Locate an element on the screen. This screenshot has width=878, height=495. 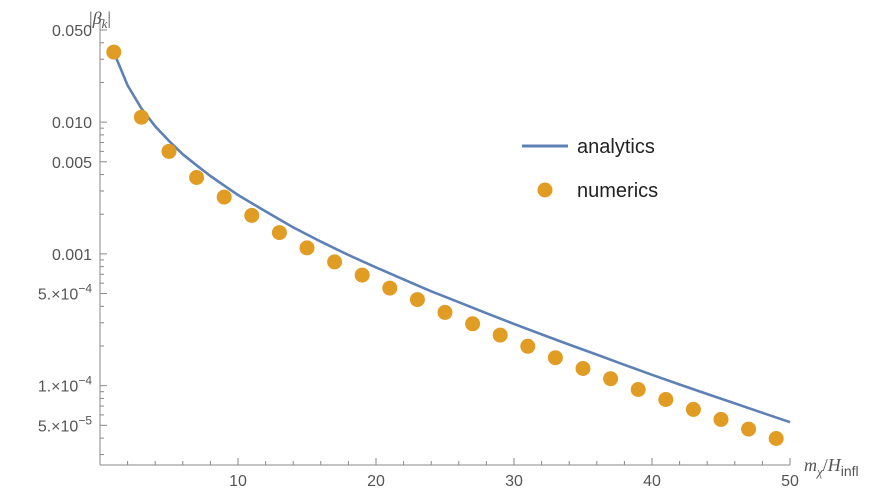
legend-analytics-label: analytics is located at coordinates (616, 147).